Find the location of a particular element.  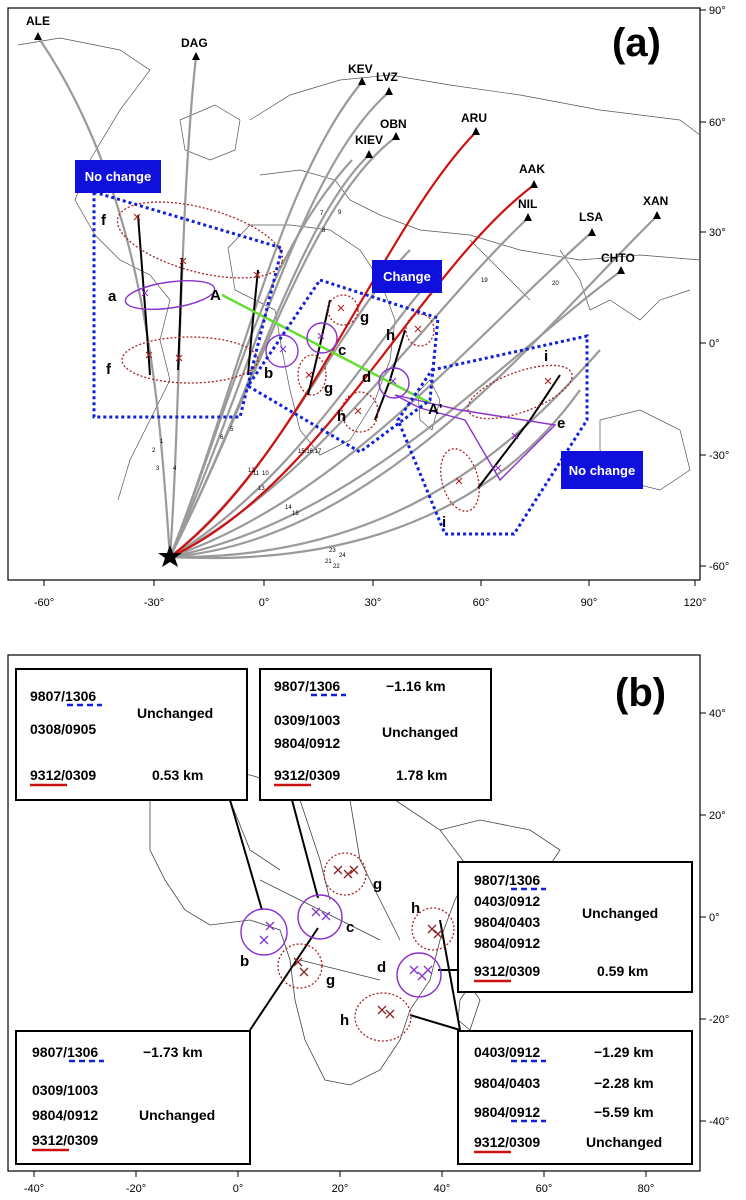

path-s1 is located at coordinates (385, 454).